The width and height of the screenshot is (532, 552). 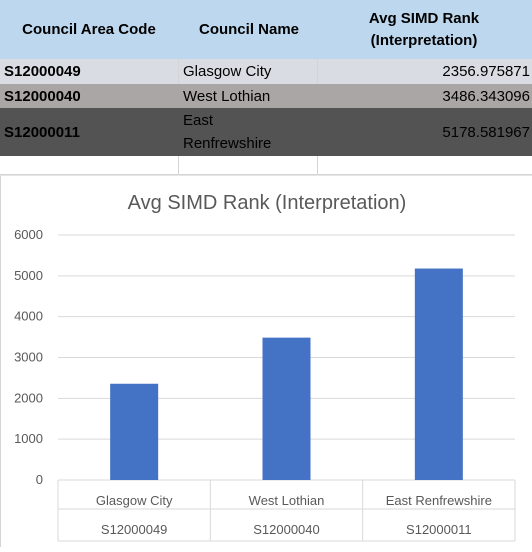 What do you see at coordinates (134, 500) in the screenshot?
I see `x-category-label: Glasgow City` at bounding box center [134, 500].